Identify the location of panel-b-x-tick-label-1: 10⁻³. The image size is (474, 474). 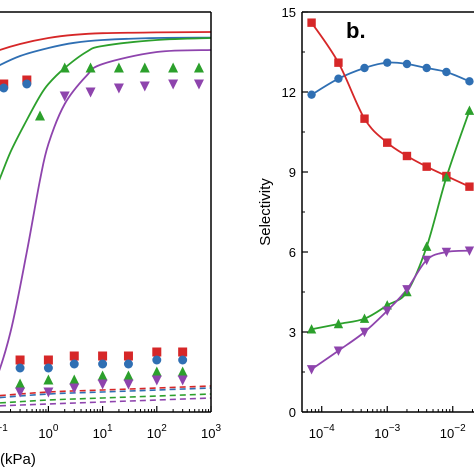
(387, 432).